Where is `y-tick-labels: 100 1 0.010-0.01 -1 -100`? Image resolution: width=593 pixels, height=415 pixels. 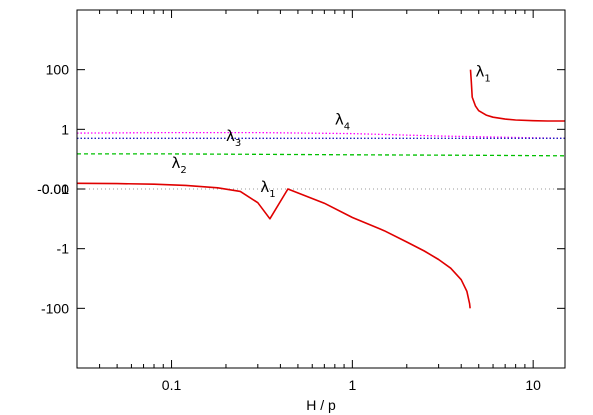
y-tick-labels: 100 1 0.010-0.01 -1 -100 is located at coordinates (53, 189).